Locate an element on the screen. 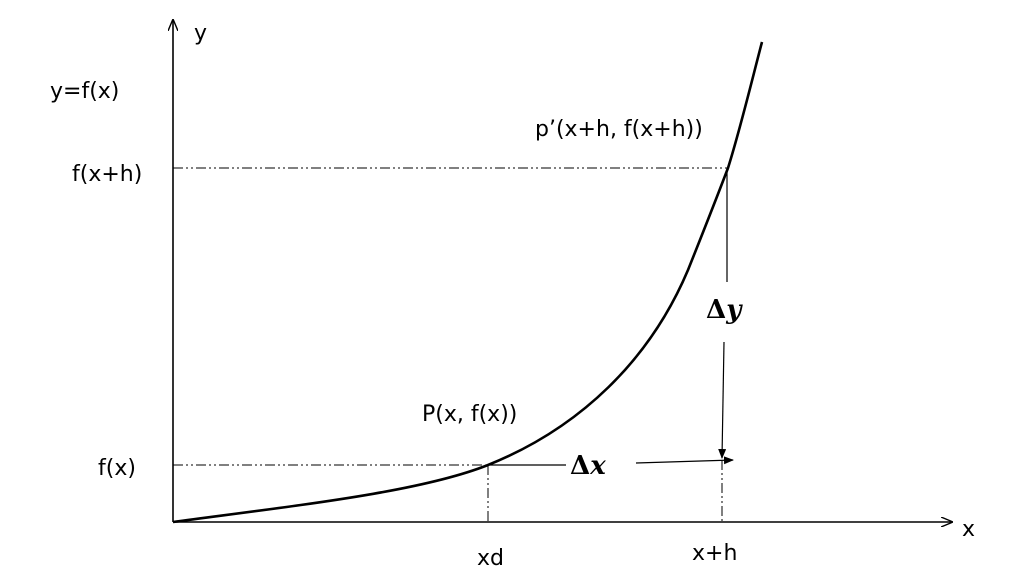 The width and height of the screenshot is (1024, 575). delta-y-label: Δy is located at coordinates (724, 310).